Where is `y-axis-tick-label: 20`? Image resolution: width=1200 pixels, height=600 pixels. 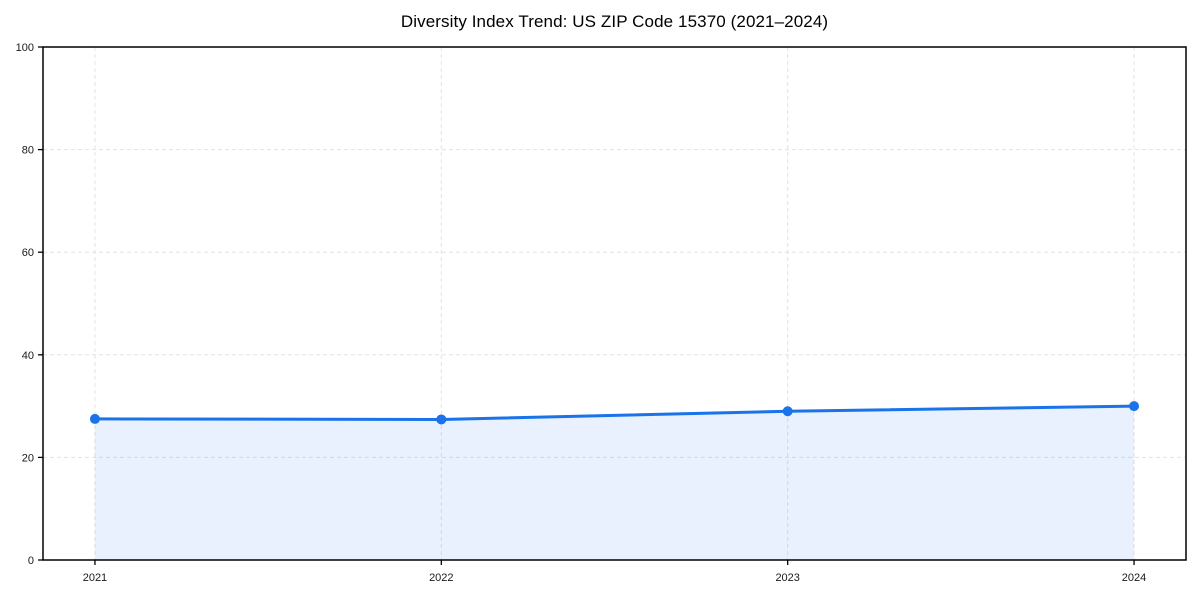
y-axis-tick-label: 20 is located at coordinates (28, 458).